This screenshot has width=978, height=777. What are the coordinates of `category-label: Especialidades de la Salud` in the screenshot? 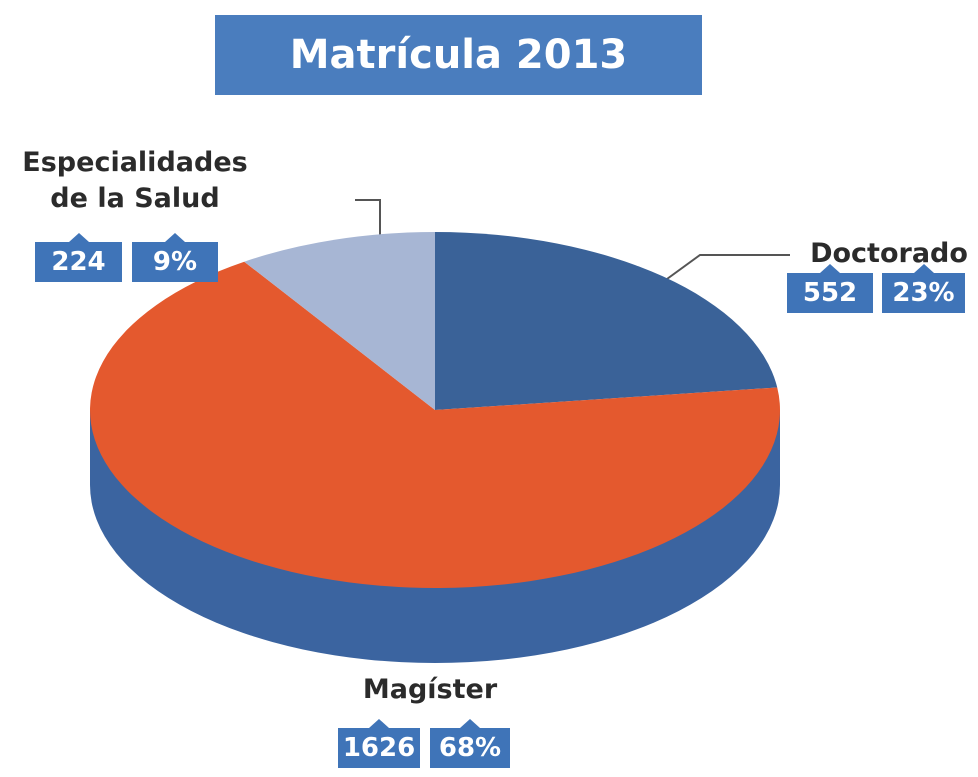 It's located at (135, 180).